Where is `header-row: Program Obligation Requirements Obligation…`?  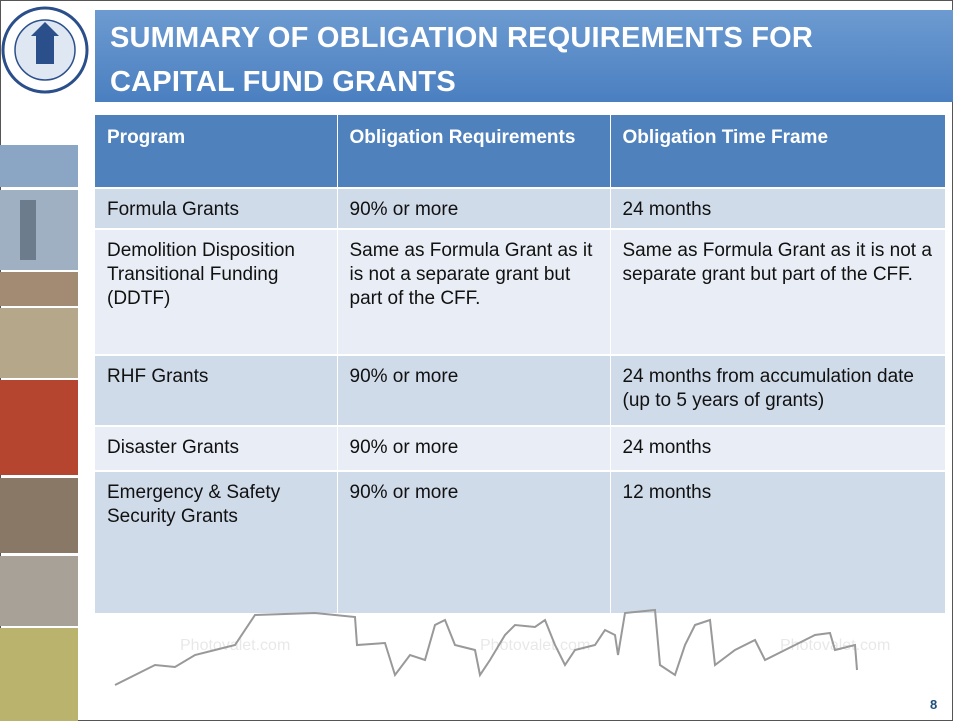
header-row: Program Obligation Requirements Obligation… is located at coordinates (520, 151).